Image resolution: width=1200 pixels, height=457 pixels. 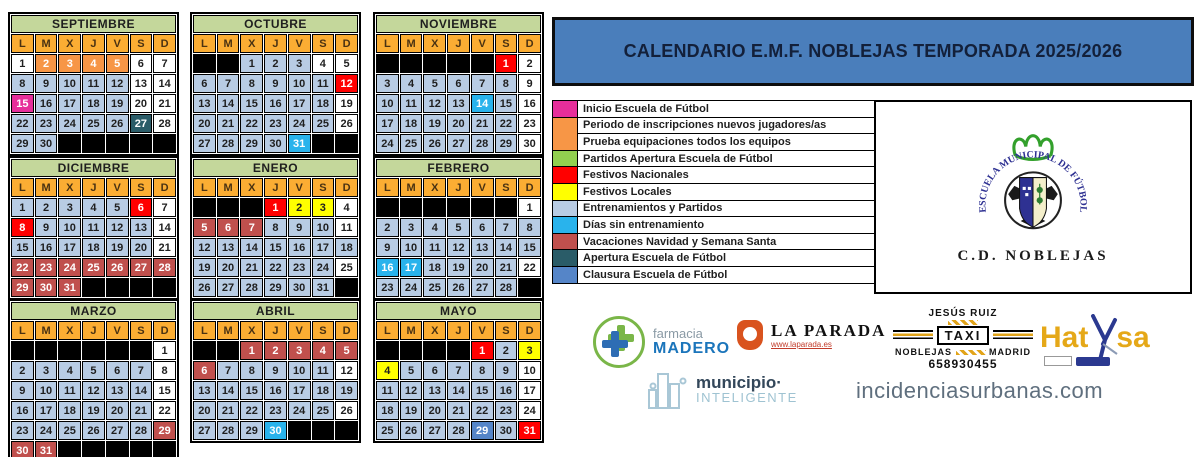 What do you see at coordinates (963, 364) in the screenshot?
I see `taxi-phone: 658930455` at bounding box center [963, 364].